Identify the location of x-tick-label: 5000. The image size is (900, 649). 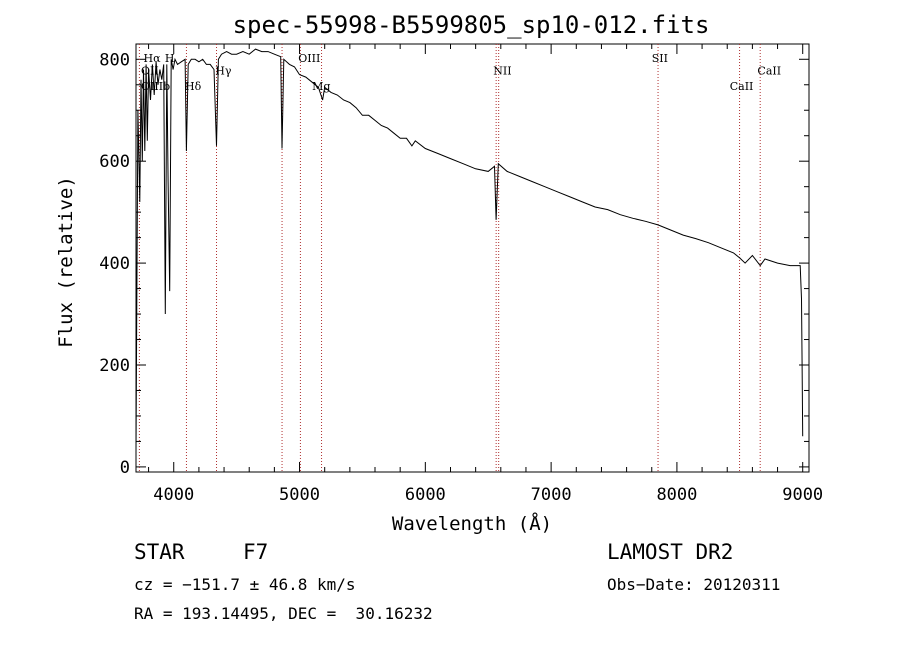
(299, 495).